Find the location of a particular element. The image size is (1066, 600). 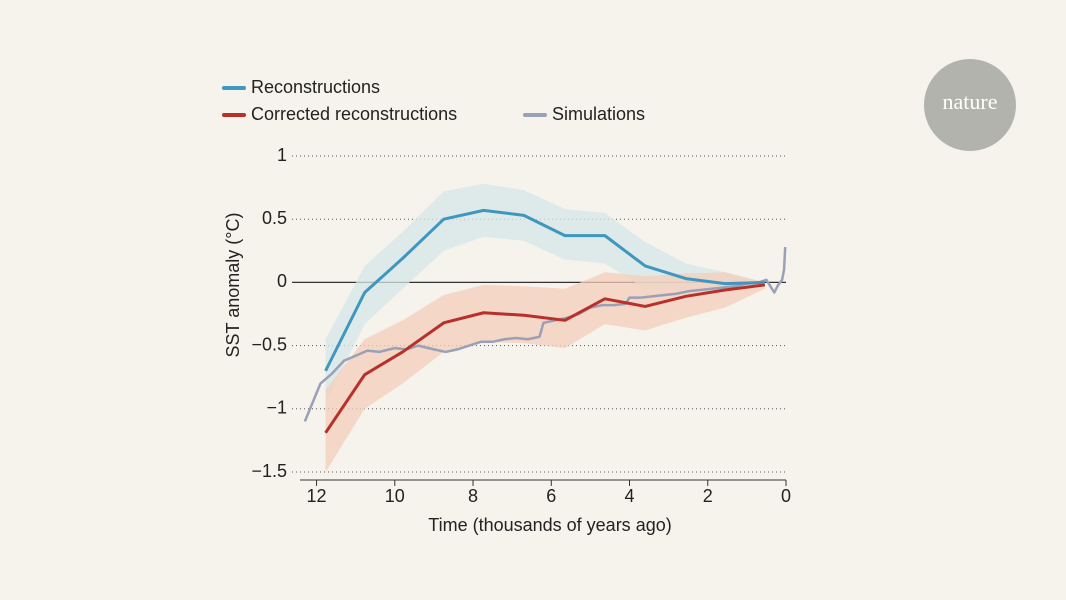

logo-badge is located at coordinates (970, 105).